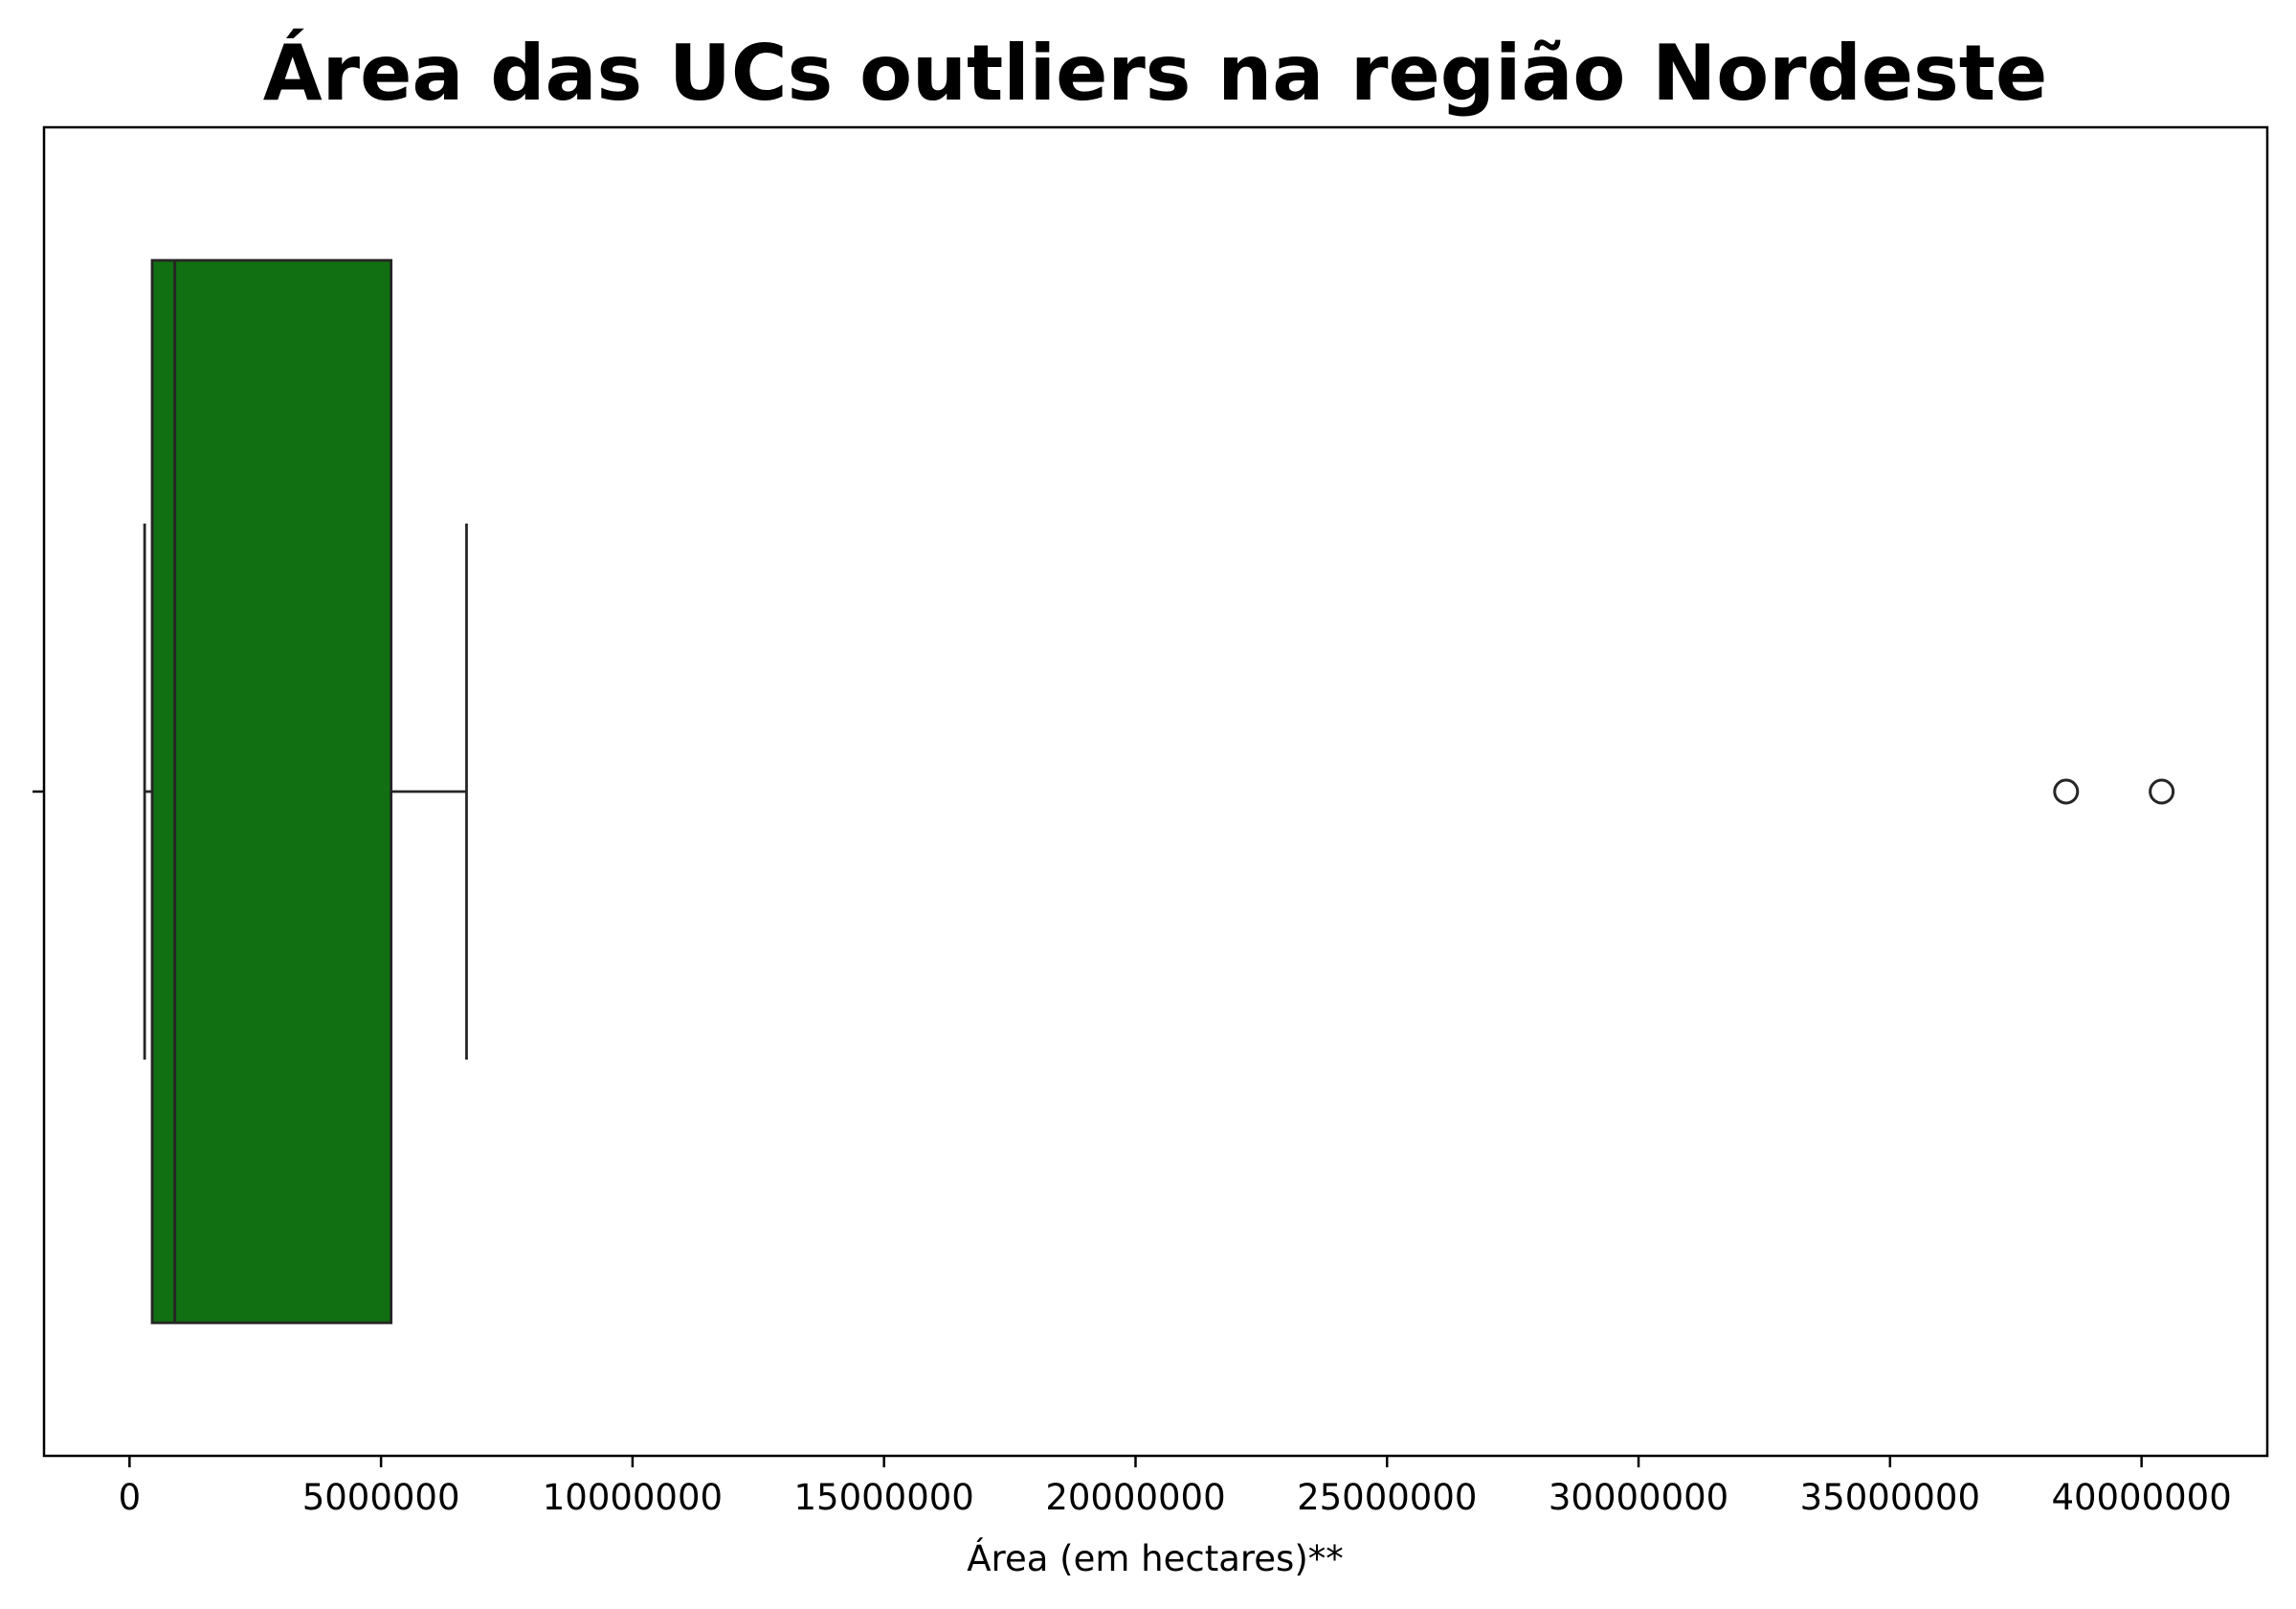  I want to click on x-tick-label: 5000000, so click(381, 1497).